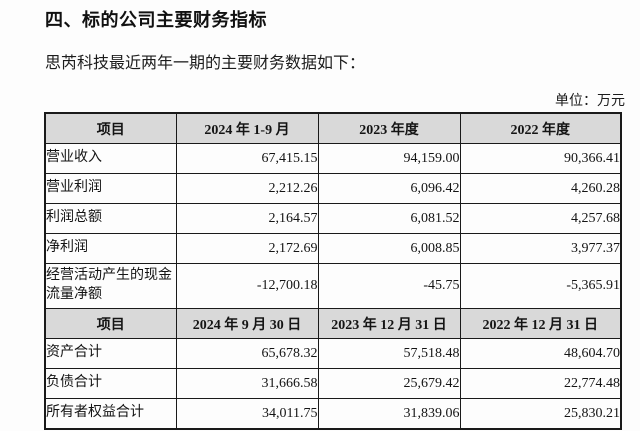 The height and width of the screenshot is (431, 640). What do you see at coordinates (540, 353) in the screenshot?
I see `table-cell: 48,604.70` at bounding box center [540, 353].